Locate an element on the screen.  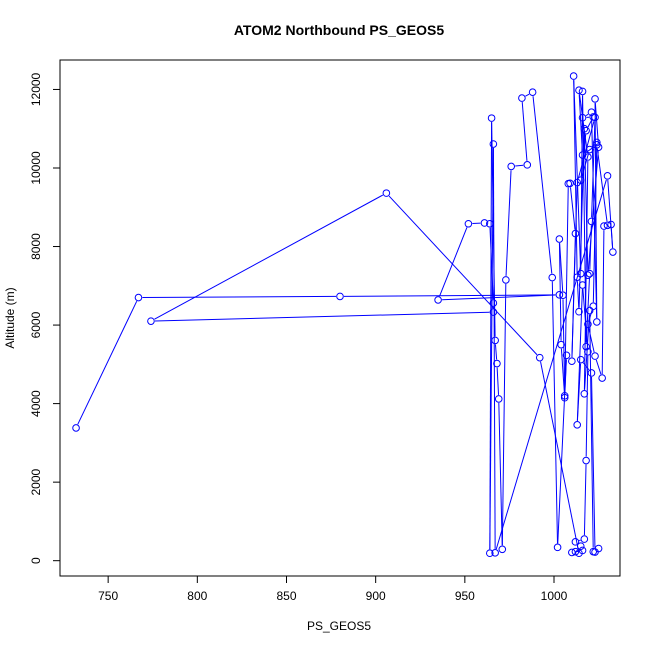
x-tick-label: 1000 is located at coordinates (554, 596).